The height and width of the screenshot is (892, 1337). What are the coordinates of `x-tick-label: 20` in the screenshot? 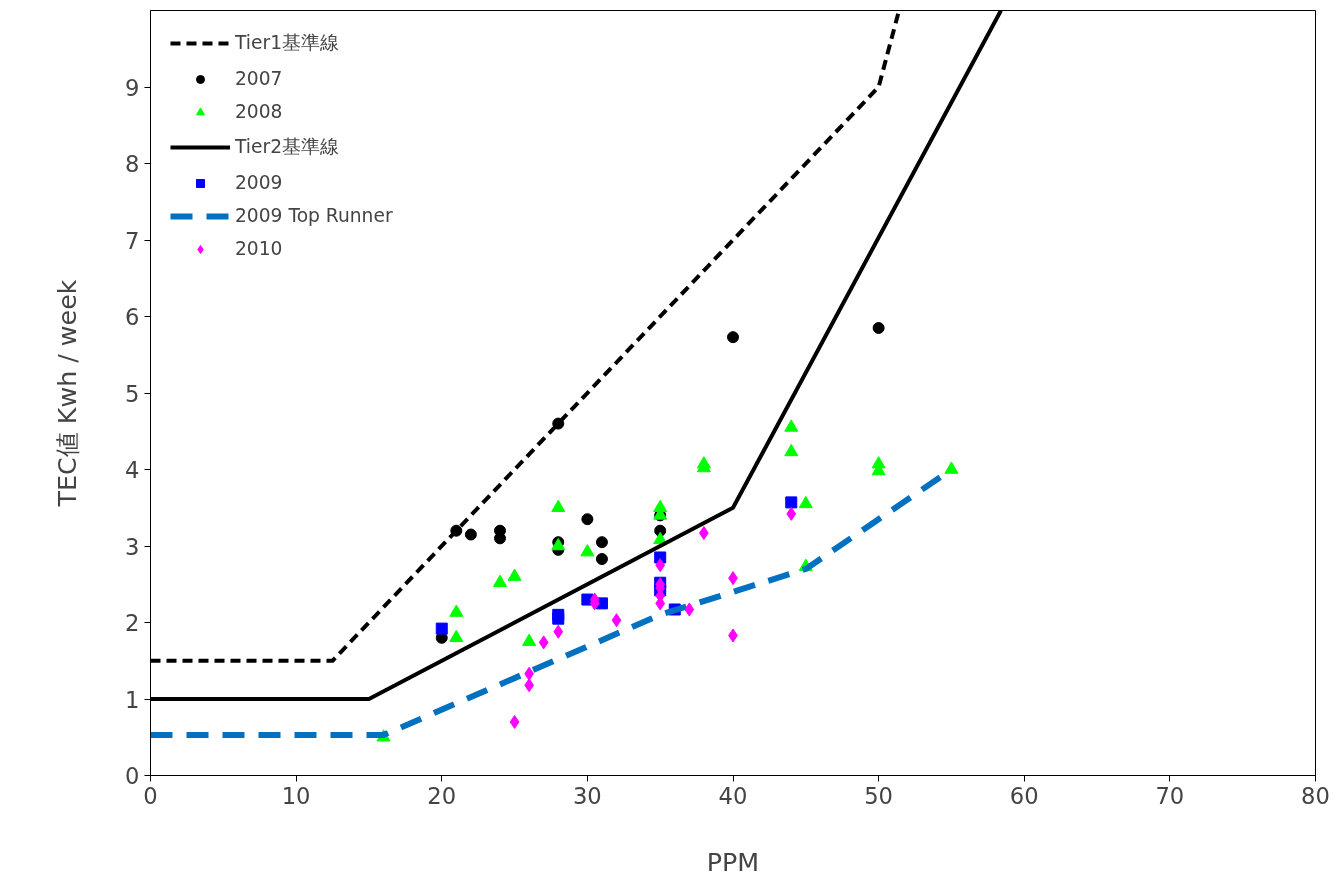 It's located at (442, 795).